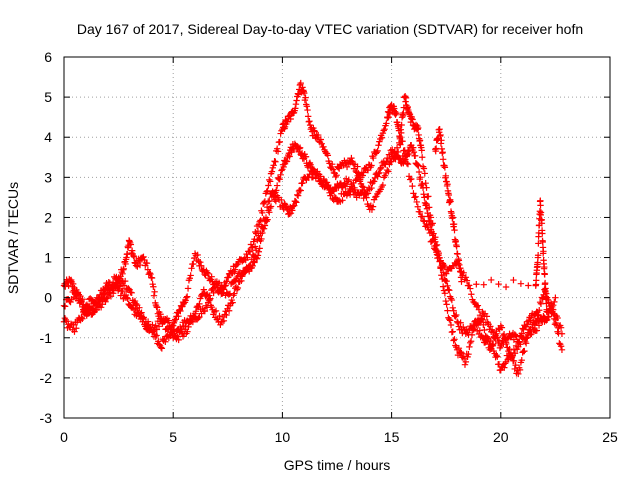  I want to click on y-tick-label: -1, so click(46, 338).